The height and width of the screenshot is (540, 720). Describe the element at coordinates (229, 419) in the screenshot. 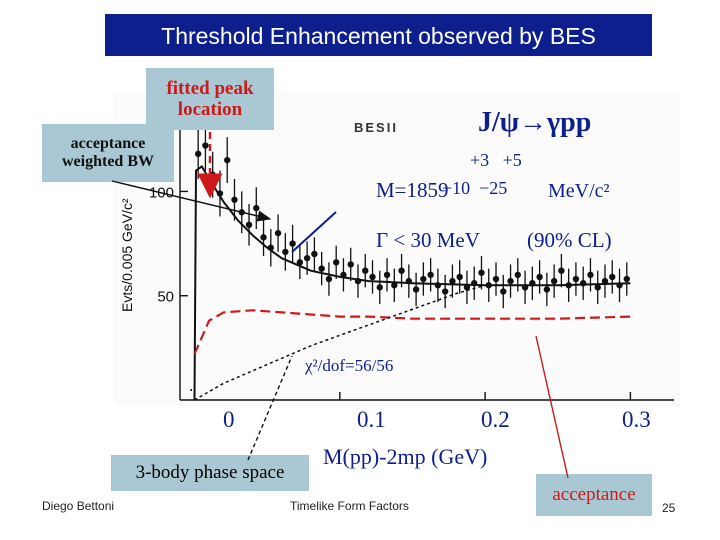

I see `x-tick-label: 0` at that location.